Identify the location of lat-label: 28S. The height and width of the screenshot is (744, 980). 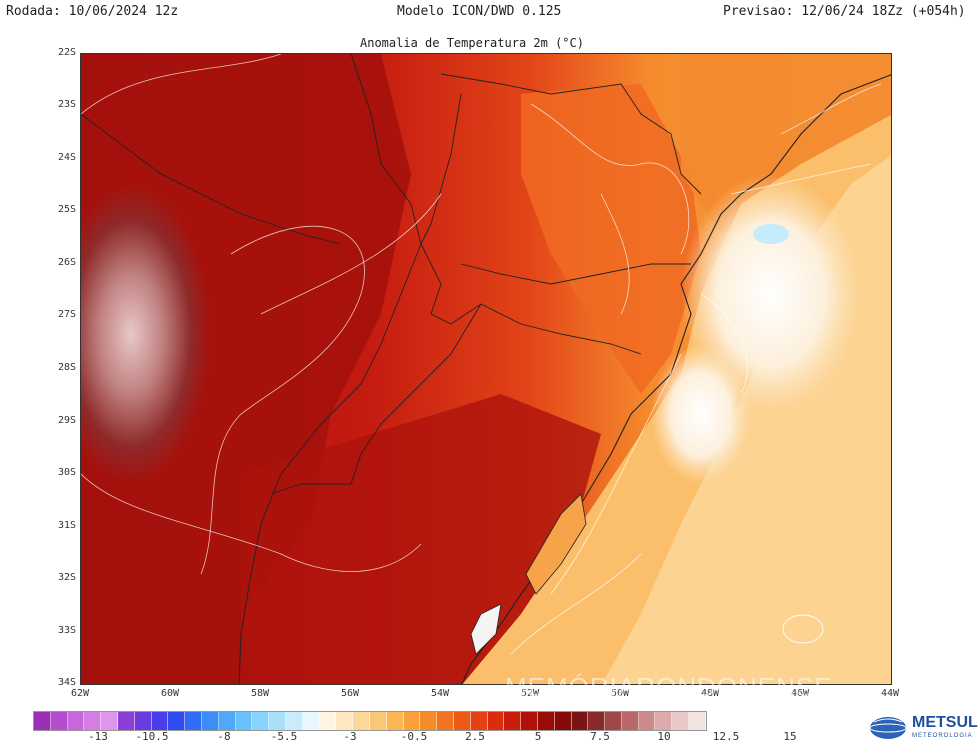
(66, 367).